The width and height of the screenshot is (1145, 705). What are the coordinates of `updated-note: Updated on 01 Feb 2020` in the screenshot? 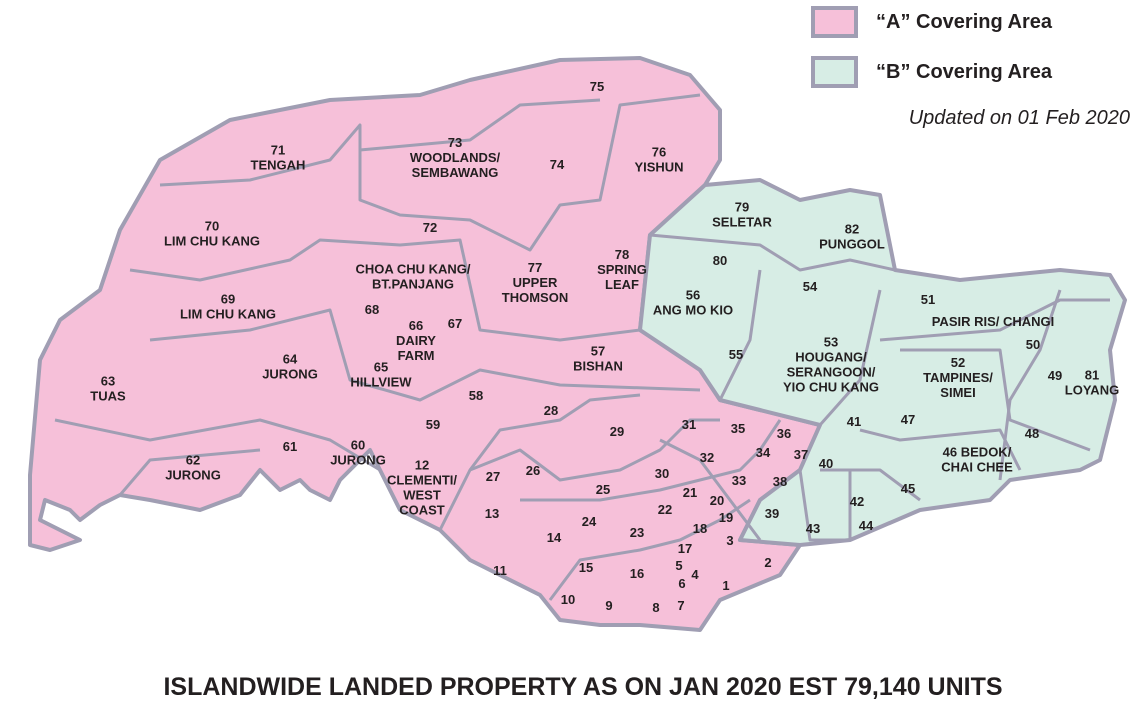 It's located at (1019, 118).